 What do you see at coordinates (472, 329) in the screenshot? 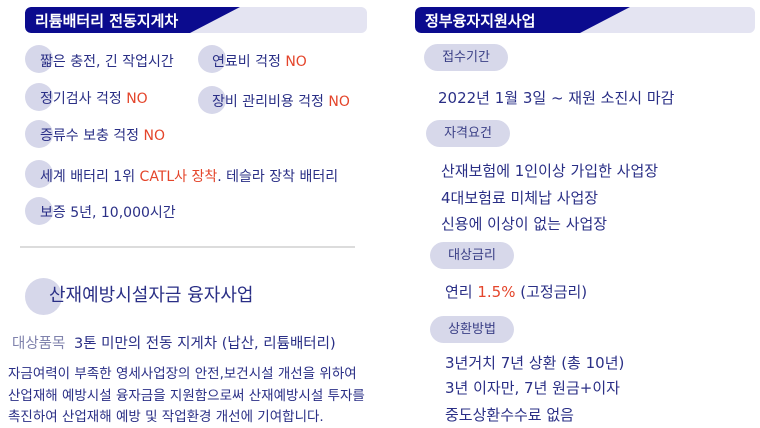
I see `repayment-label: 상환방법` at bounding box center [472, 329].